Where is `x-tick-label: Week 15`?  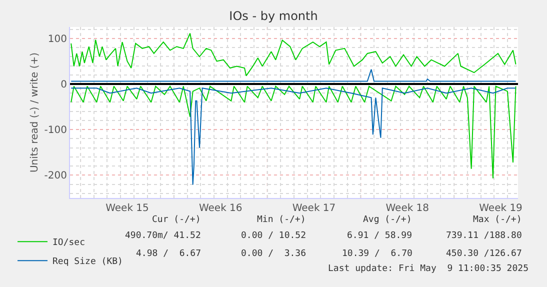 x-tick-label: Week 15 is located at coordinates (127, 208).